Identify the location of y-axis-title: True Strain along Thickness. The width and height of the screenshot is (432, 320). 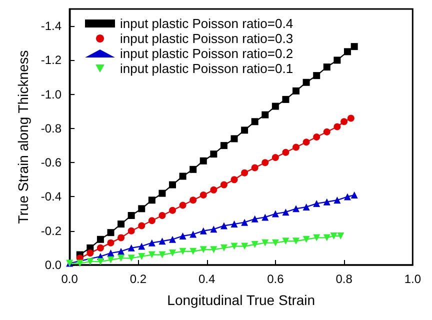
(23, 137).